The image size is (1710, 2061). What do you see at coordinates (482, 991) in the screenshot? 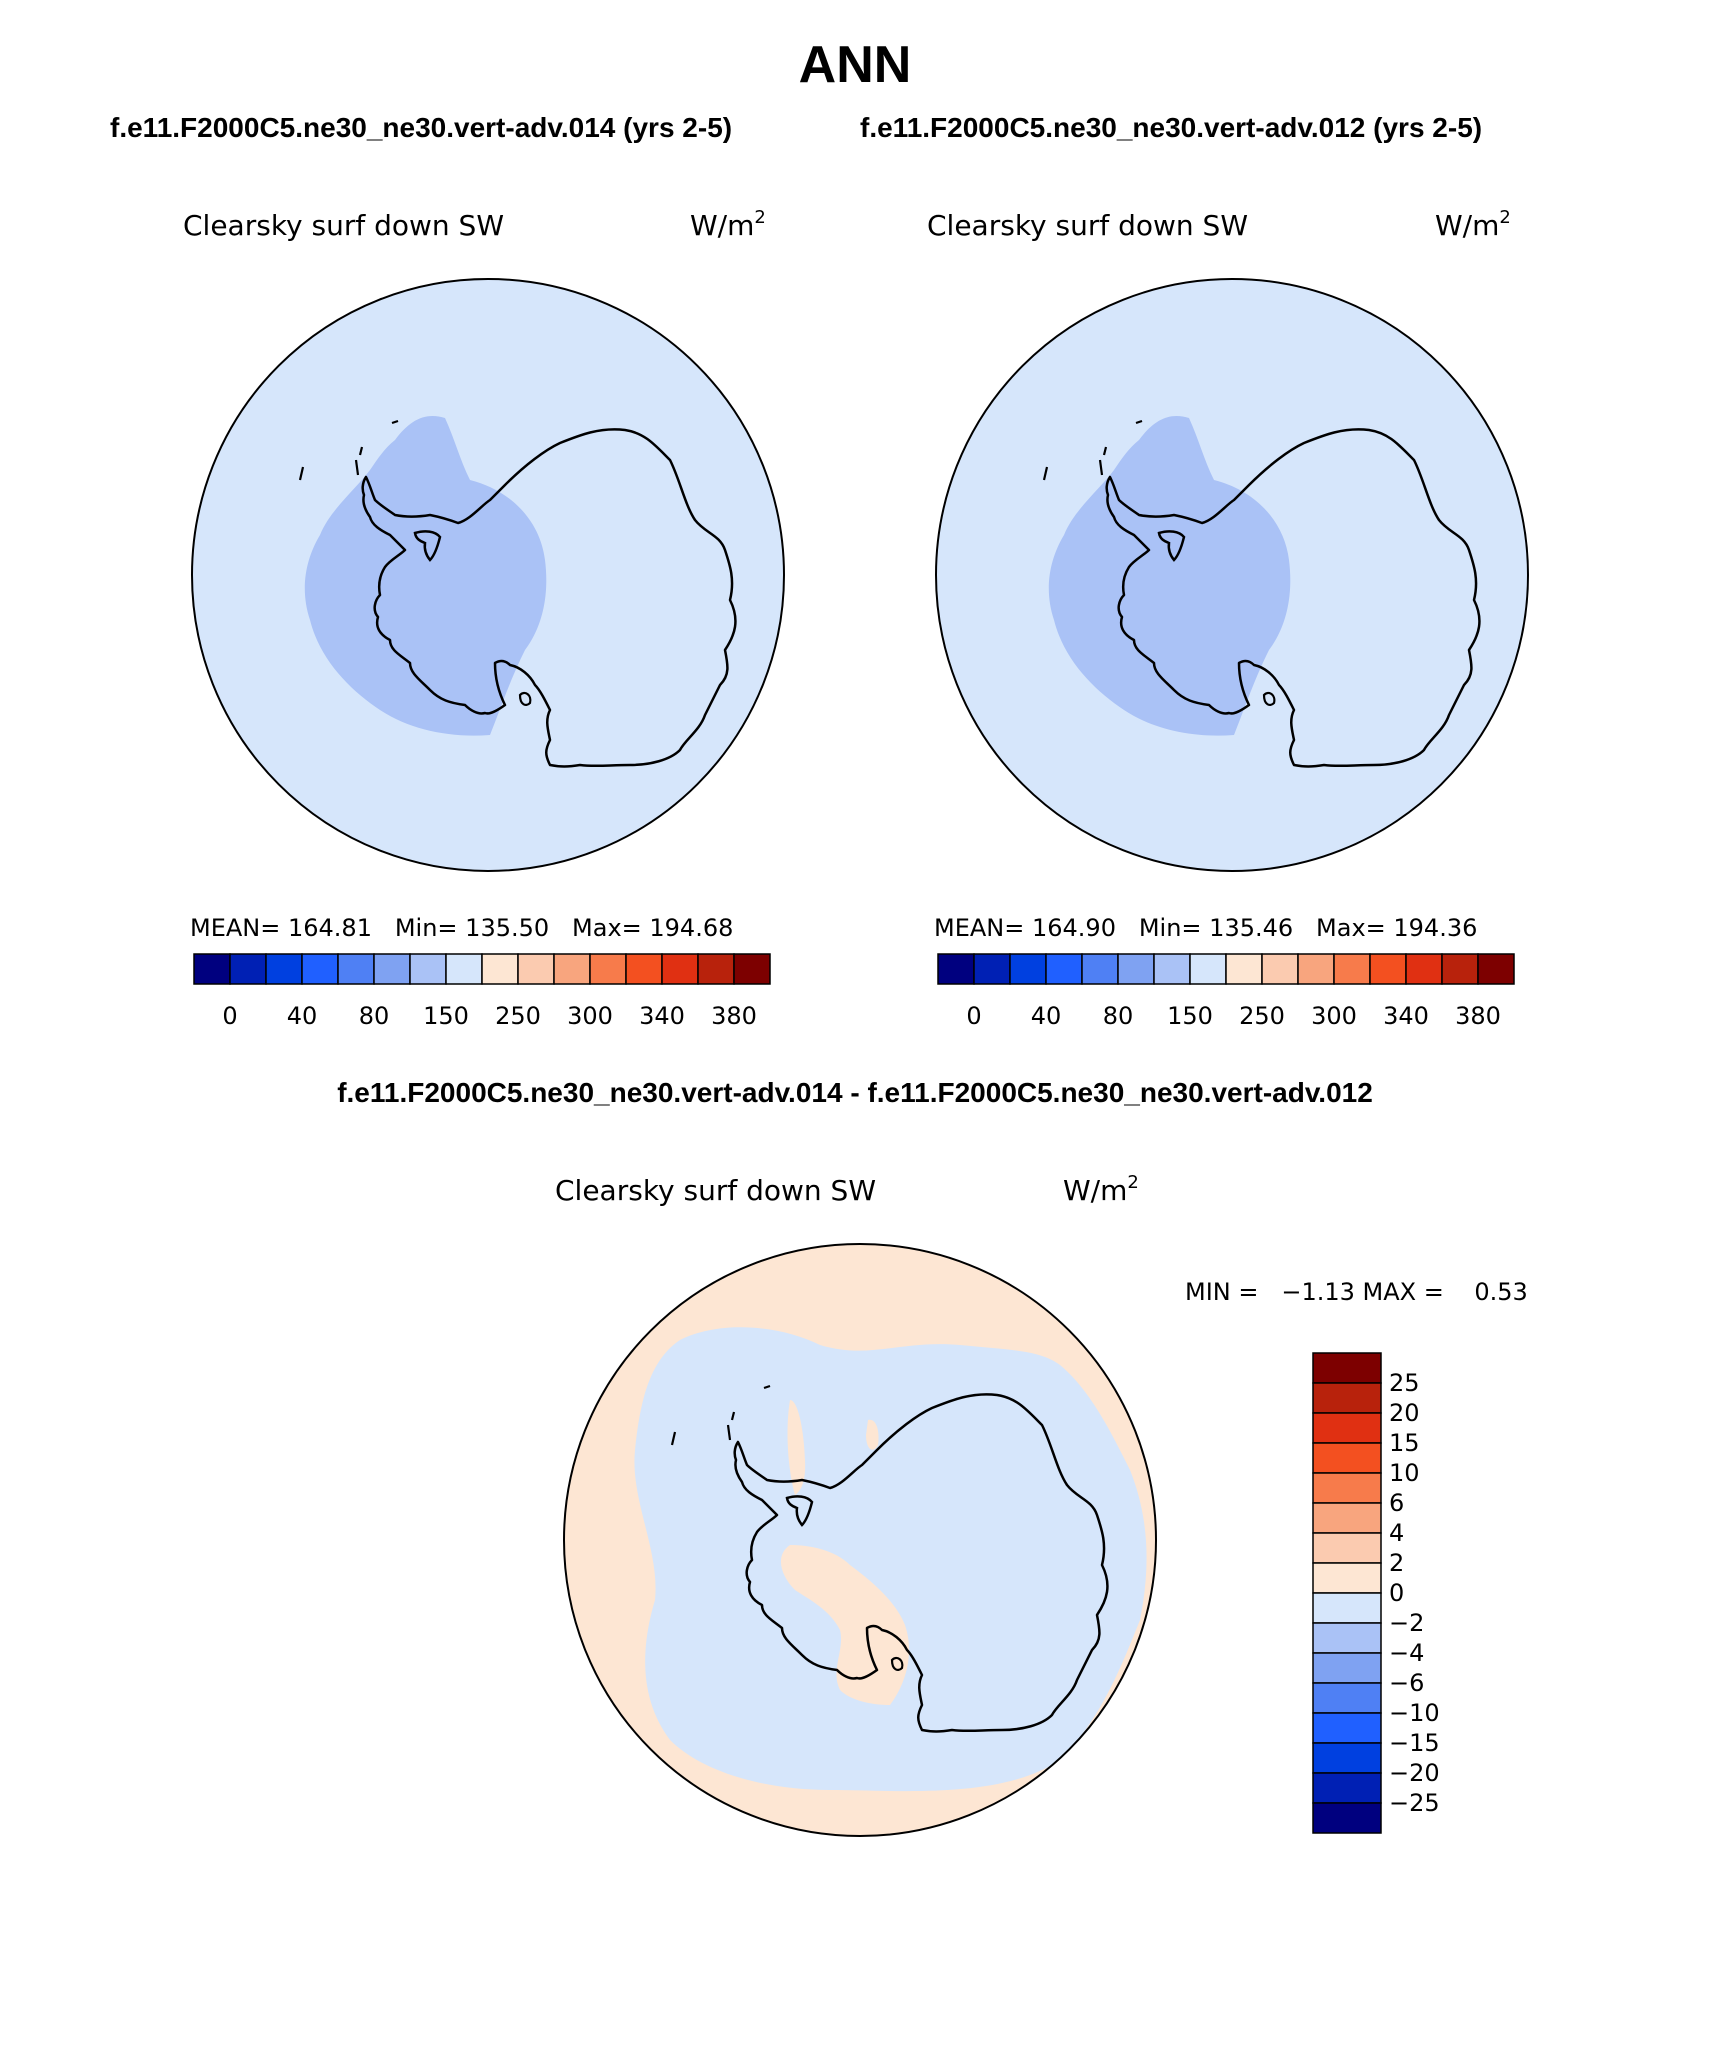
I see `colorbar-left: 0 40 80 150 250 300 340 380` at bounding box center [482, 991].